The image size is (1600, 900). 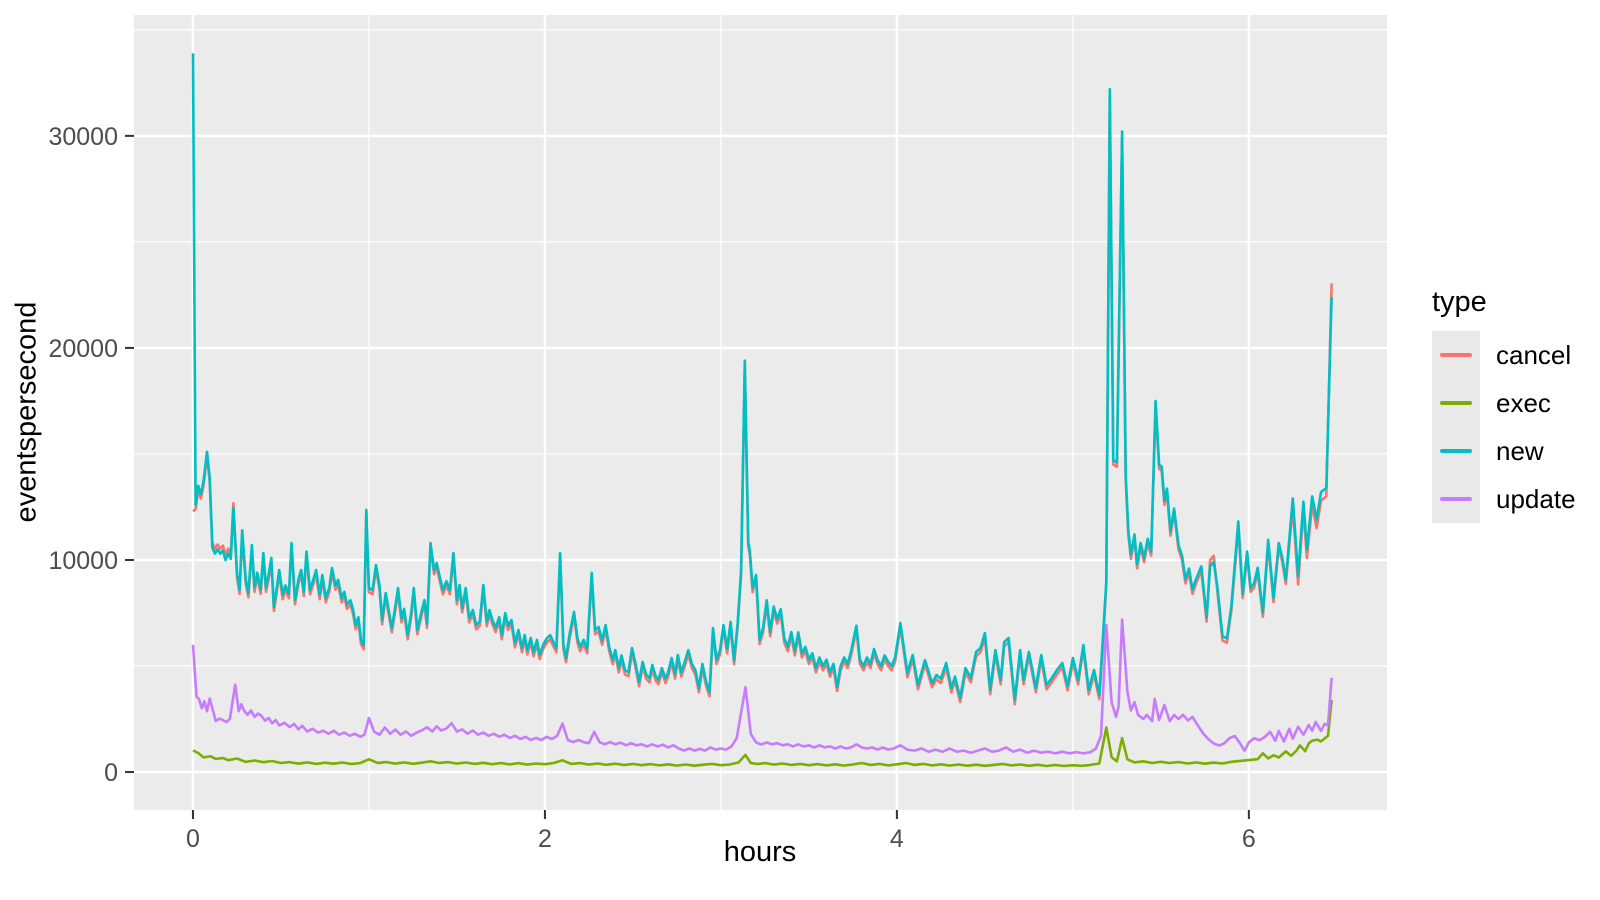 I want to click on legend-item-update: update, so click(x=1504, y=499).